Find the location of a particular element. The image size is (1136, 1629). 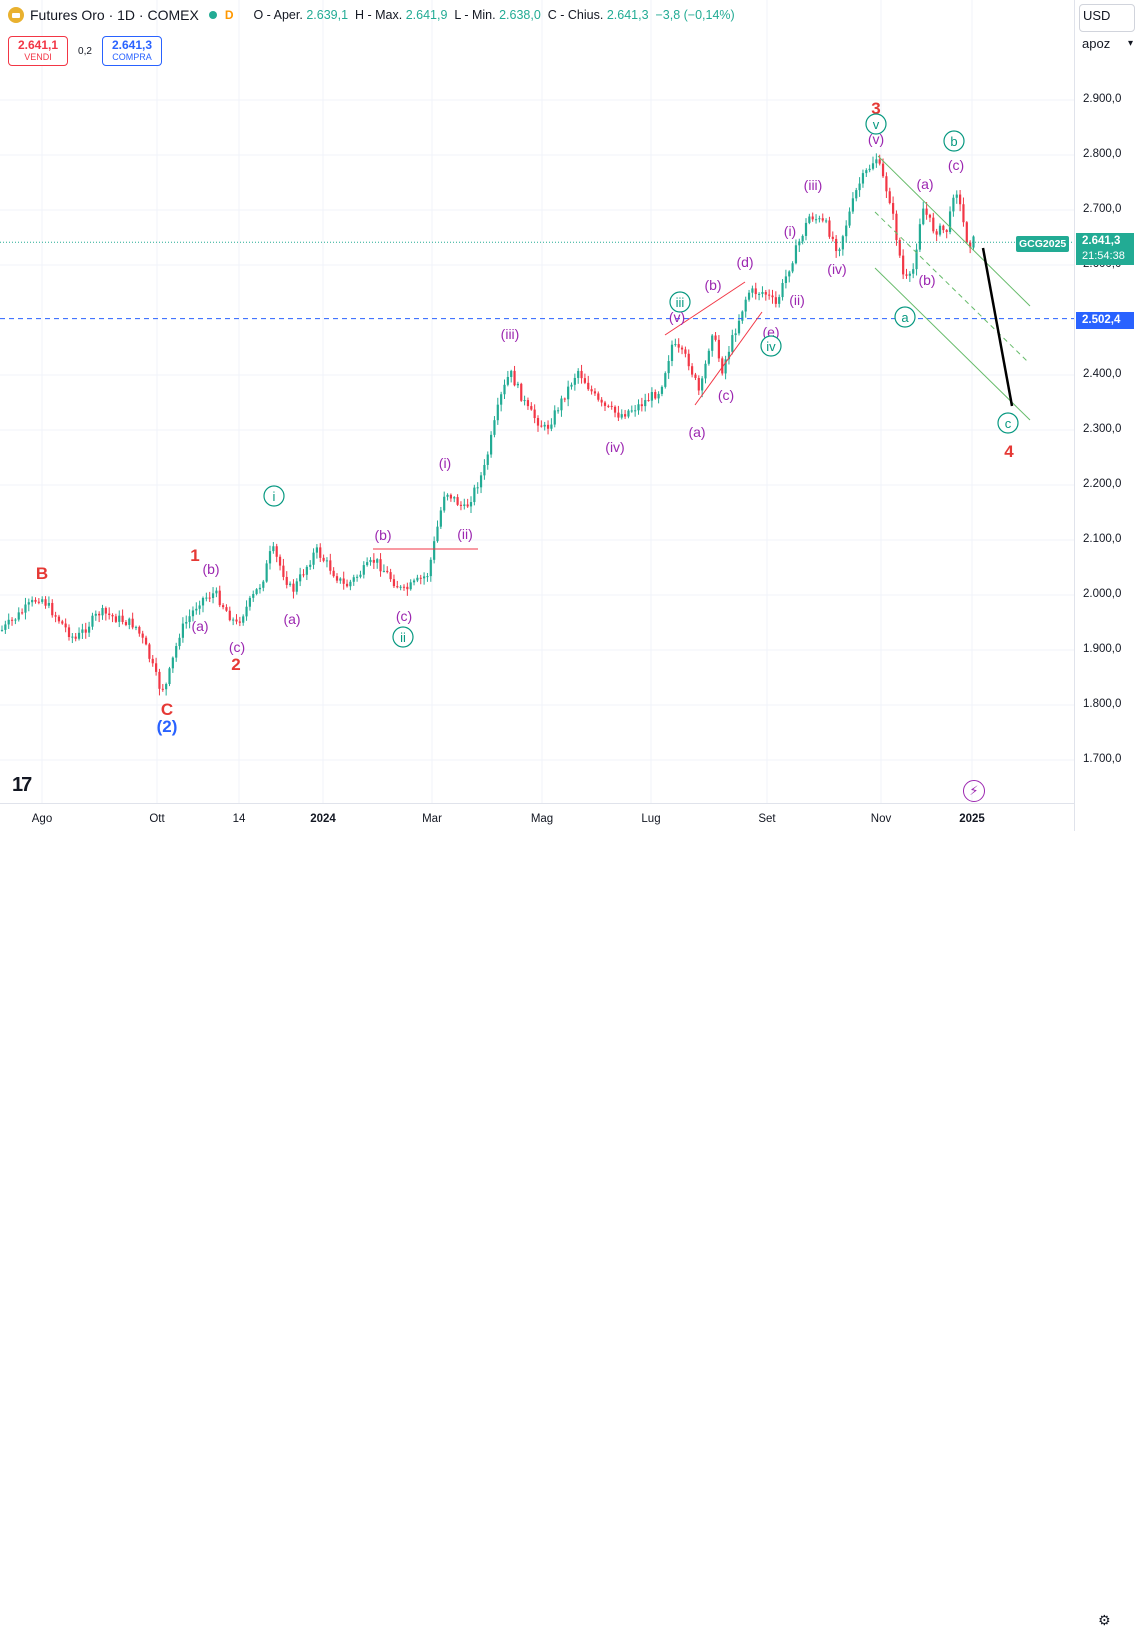

wave-label: 2 is located at coordinates (235, 664).